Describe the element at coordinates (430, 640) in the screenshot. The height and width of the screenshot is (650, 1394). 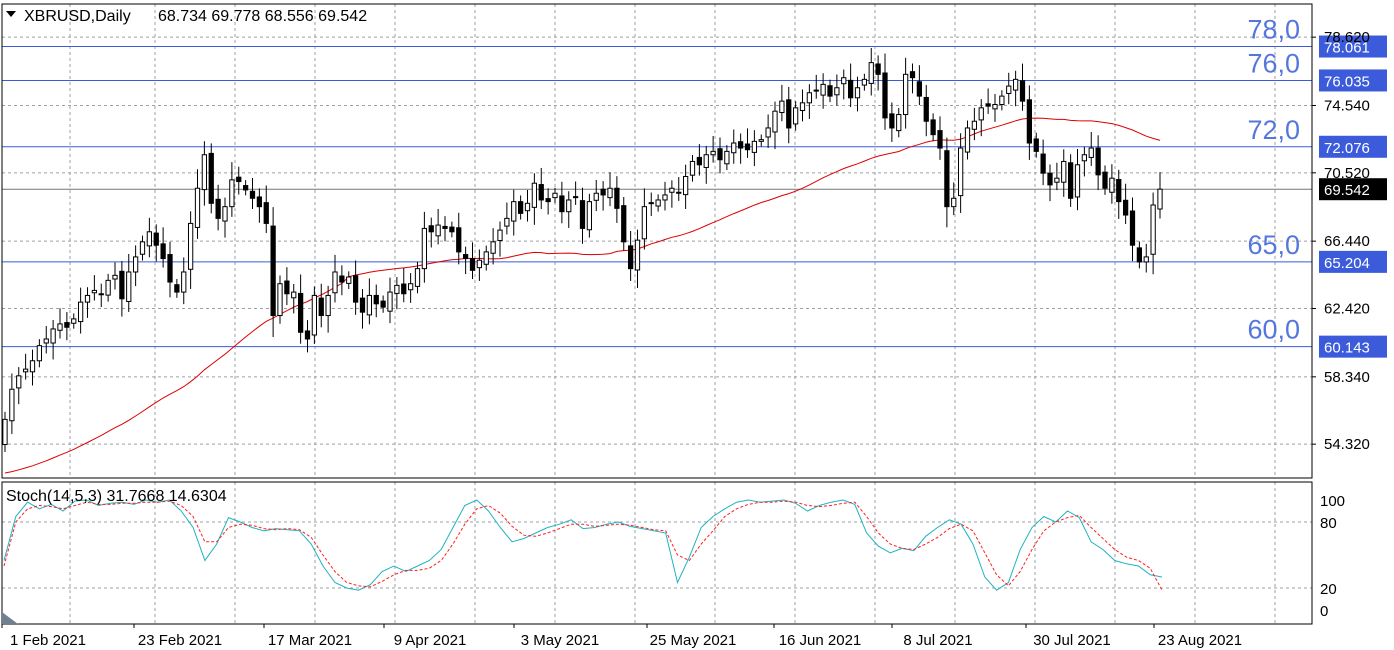
I see `x-axis-label: 9 Apr 2021` at that location.